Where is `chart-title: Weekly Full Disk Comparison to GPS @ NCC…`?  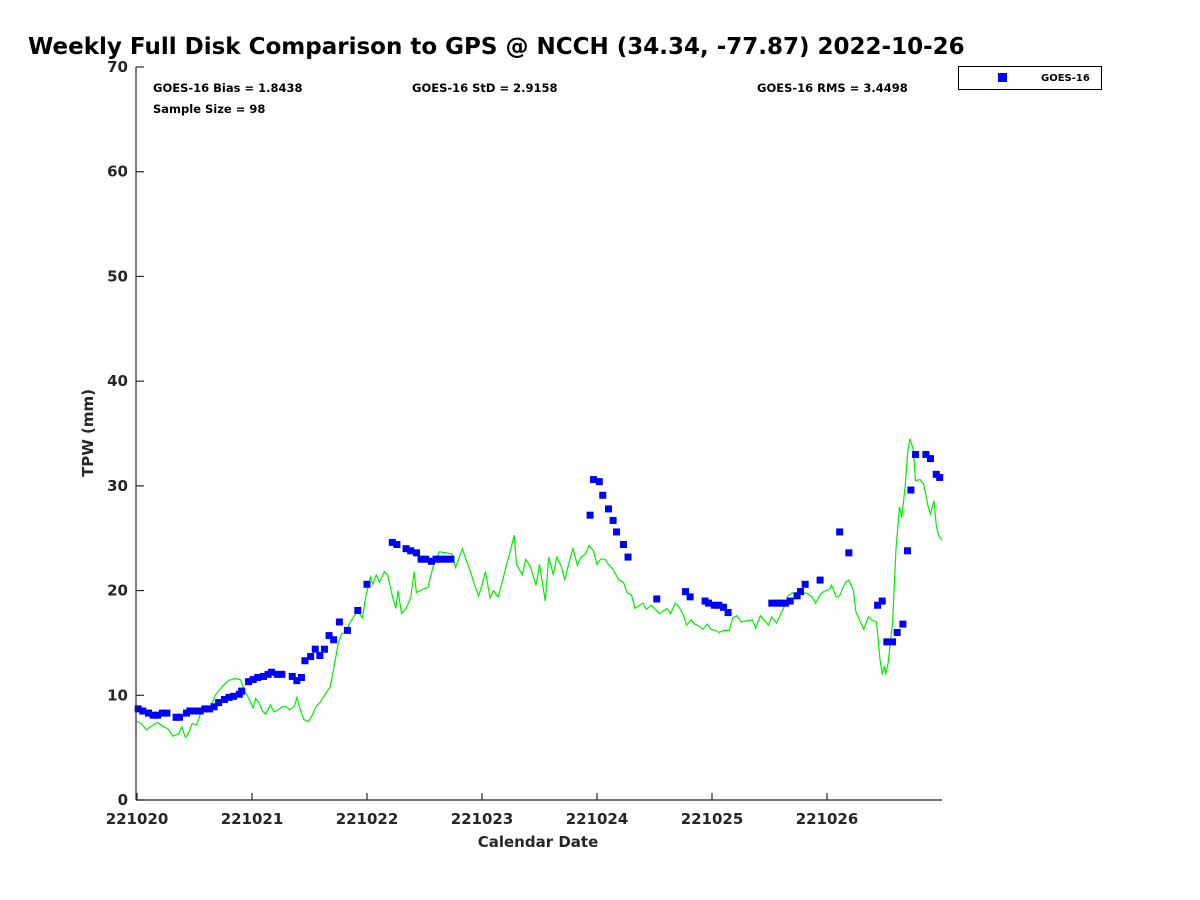
chart-title: Weekly Full Disk Comparison to GPS @ NCC… is located at coordinates (496, 47).